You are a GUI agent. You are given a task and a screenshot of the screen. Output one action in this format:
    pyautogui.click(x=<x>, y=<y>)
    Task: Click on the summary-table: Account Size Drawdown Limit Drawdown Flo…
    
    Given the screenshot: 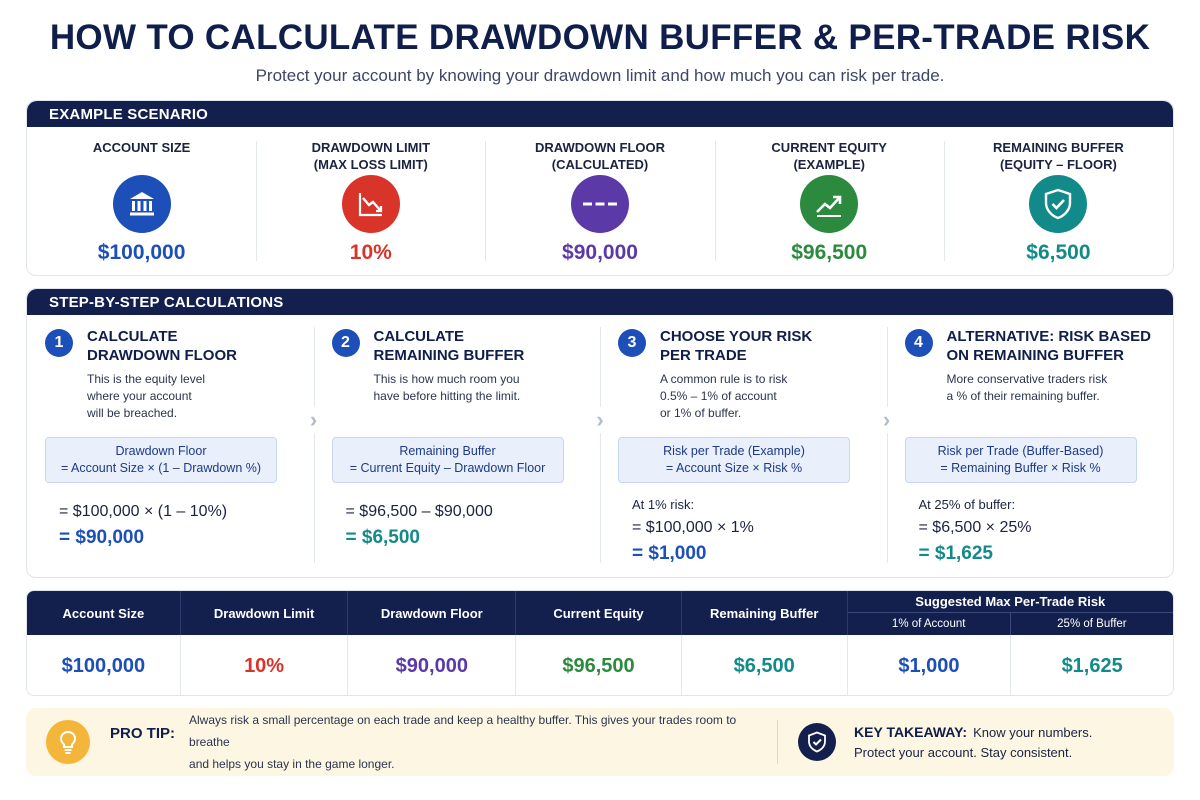 What is the action you would take?
    pyautogui.click(x=600, y=643)
    